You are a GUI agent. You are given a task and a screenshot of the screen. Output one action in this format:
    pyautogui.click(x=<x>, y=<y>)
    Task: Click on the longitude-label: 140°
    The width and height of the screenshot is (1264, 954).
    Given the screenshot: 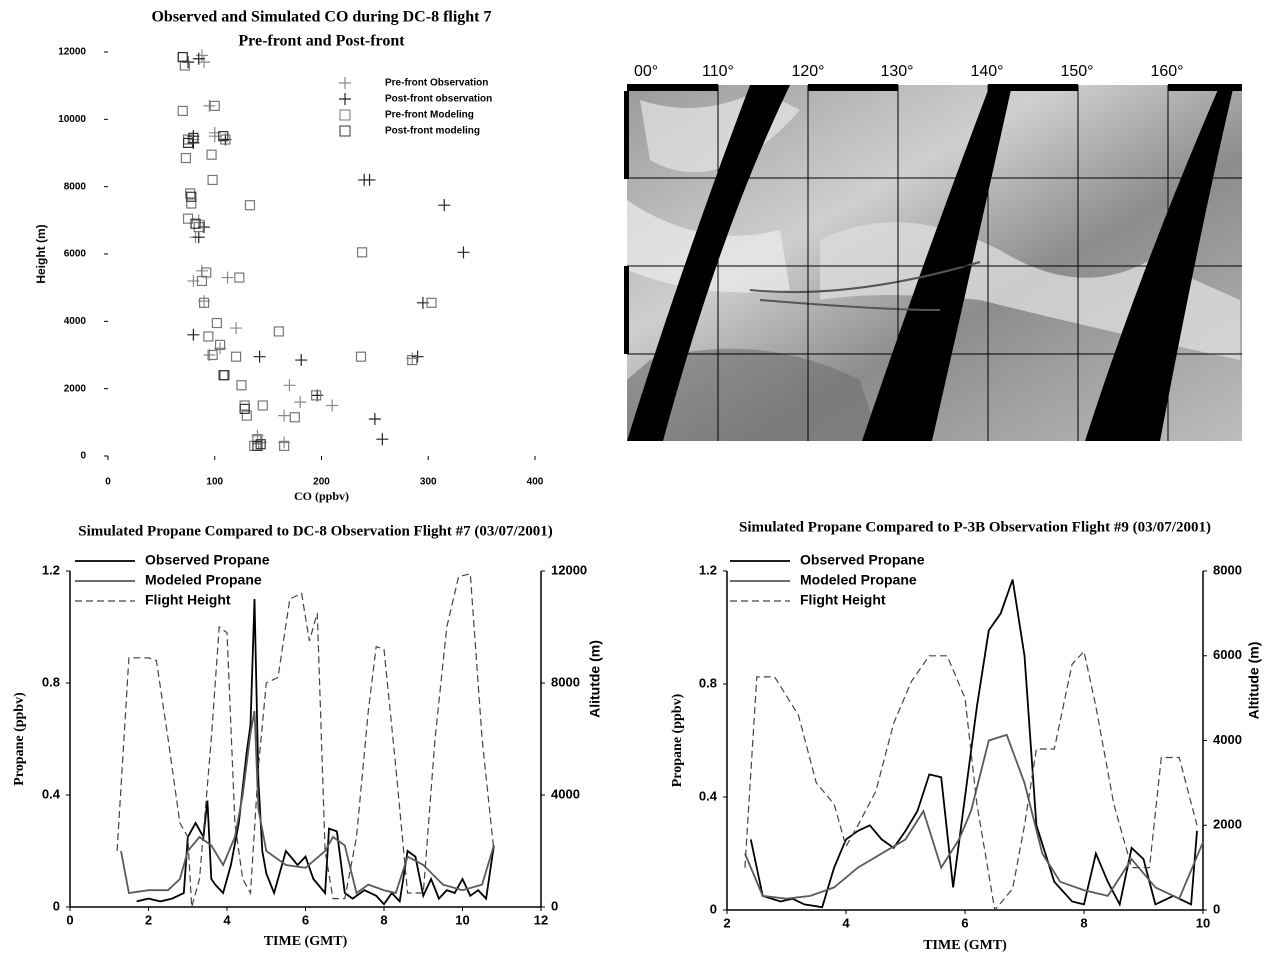 What is the action you would take?
    pyautogui.click(x=986, y=71)
    